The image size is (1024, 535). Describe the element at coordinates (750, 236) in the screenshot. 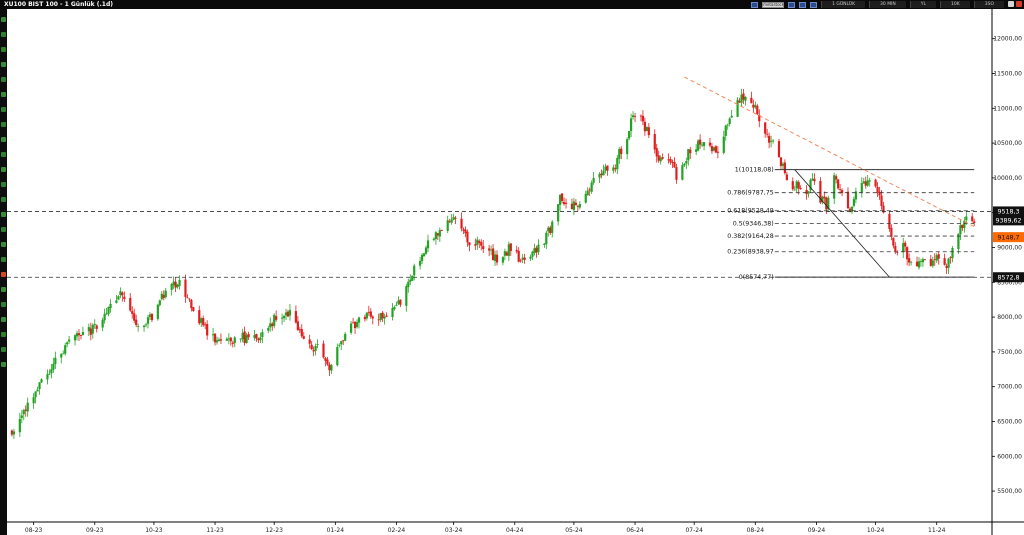

I see `fib-level-label: 0.382(9164,28` at that location.